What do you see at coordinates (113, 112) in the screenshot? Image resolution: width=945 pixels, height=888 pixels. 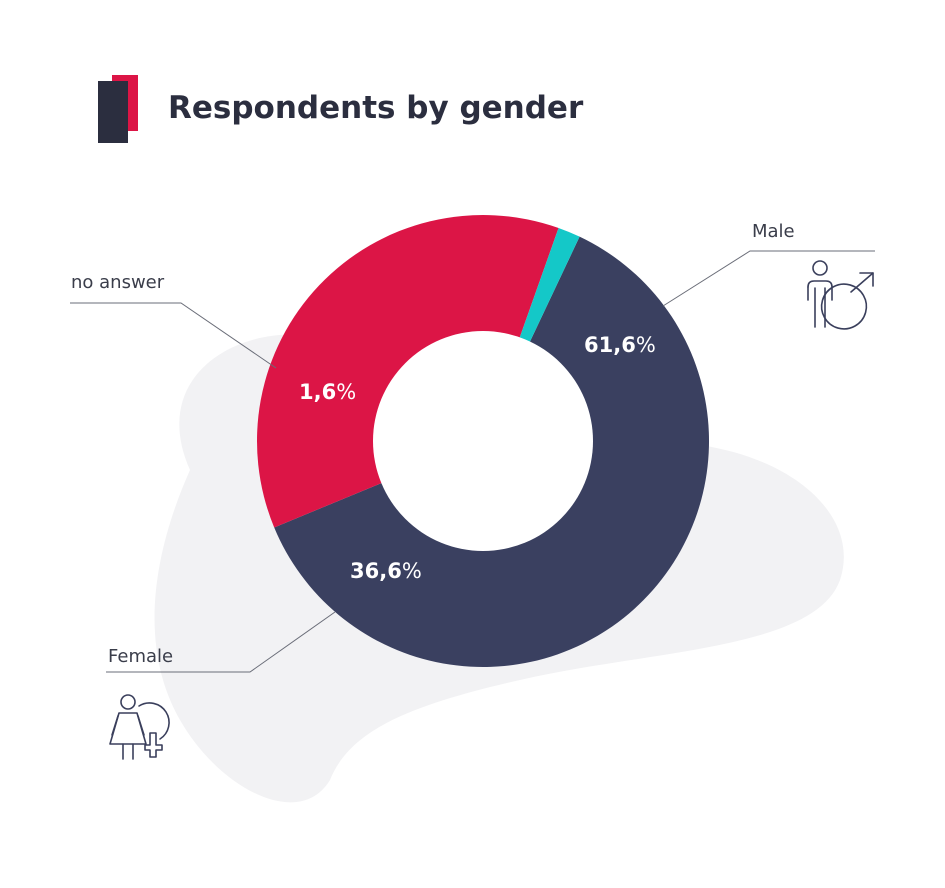 I see `title-accent-dark` at bounding box center [113, 112].